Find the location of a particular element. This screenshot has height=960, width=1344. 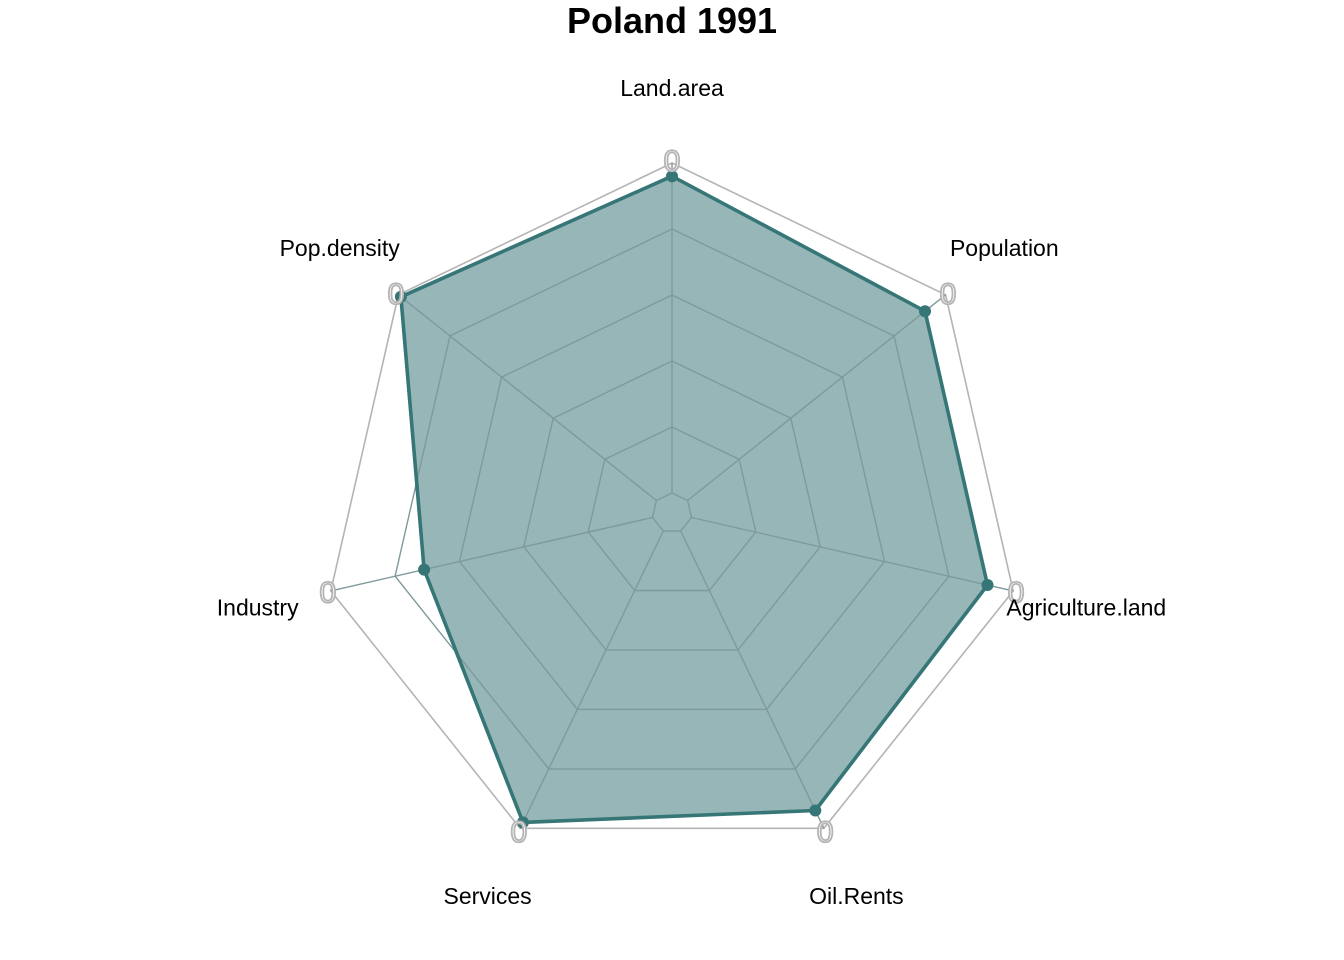

axis-label: Pop.density is located at coordinates (340, 248).